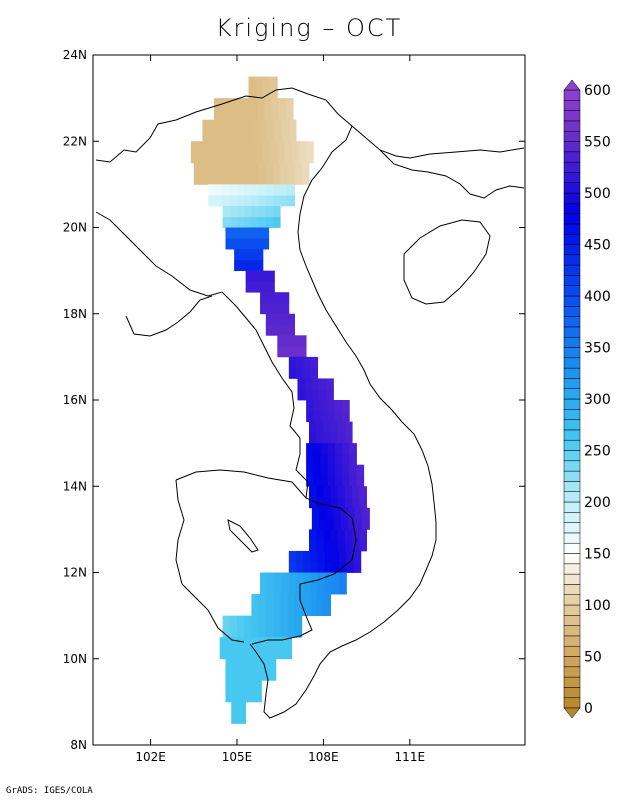 The width and height of the screenshot is (618, 800). Describe the element at coordinates (597, 555) in the screenshot. I see `colorbar-label: 150` at that location.